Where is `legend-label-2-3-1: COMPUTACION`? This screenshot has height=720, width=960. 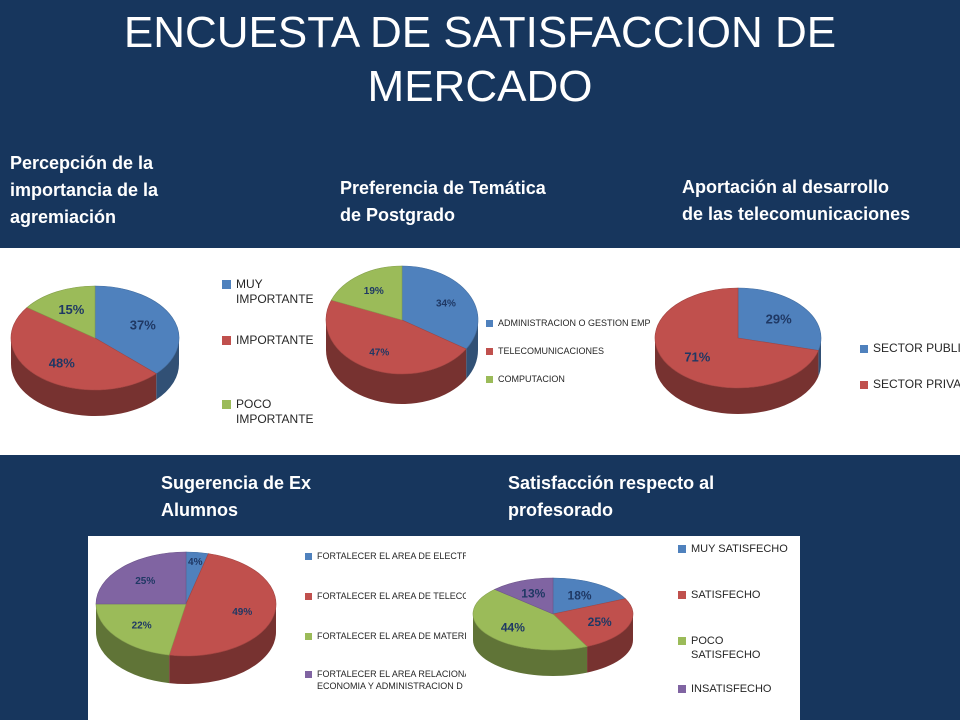
legend-label-2-3-1: COMPUTACION is located at coordinates (531, 379).